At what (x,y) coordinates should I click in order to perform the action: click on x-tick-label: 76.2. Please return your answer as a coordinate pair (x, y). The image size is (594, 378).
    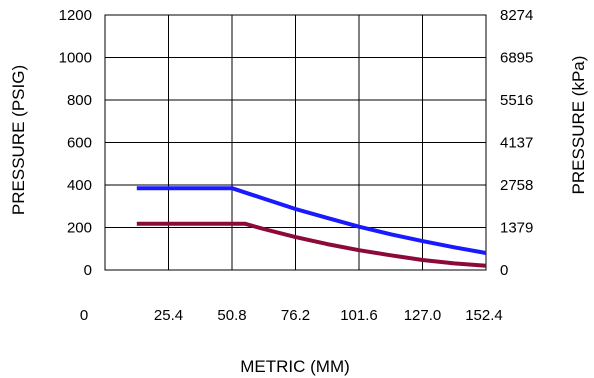
    Looking at the image, I should click on (295, 315).